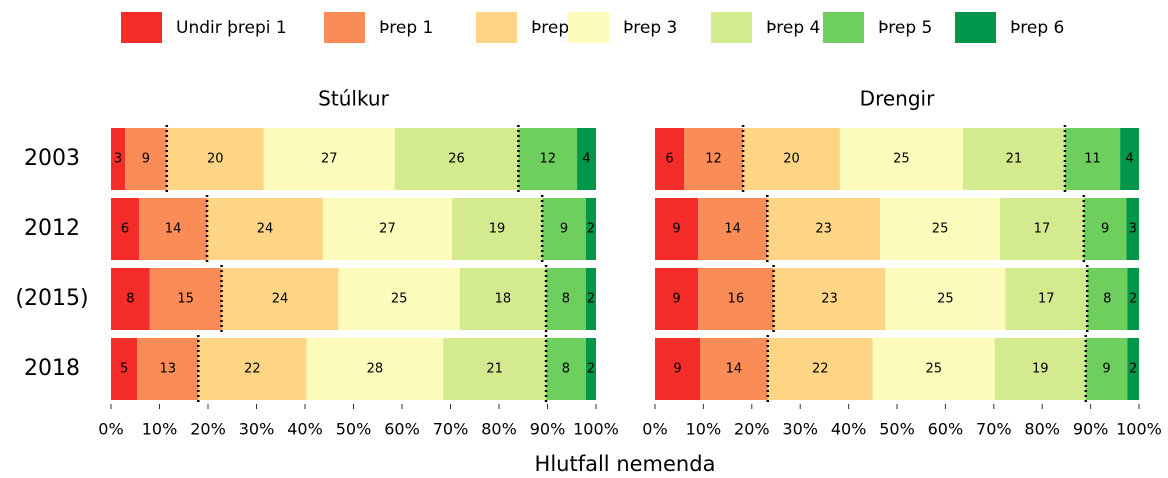 This screenshot has height=478, width=1168. I want to click on legend-label: Undir þrepi 1, so click(231, 28).